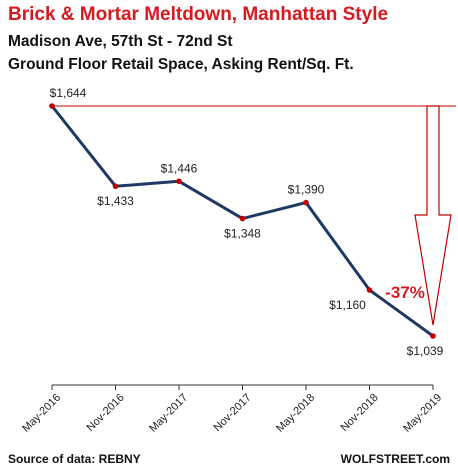  Describe the element at coordinates (347, 305) in the screenshot. I see `data-label: $1,160` at that location.